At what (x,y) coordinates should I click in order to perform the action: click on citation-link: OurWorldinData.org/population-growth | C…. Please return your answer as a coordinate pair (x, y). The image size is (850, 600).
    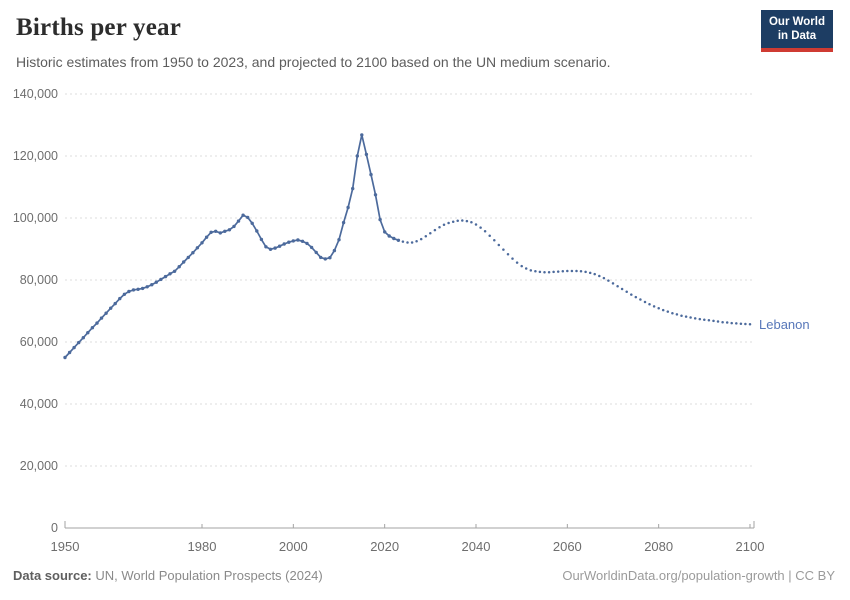
    Looking at the image, I should click on (698, 575).